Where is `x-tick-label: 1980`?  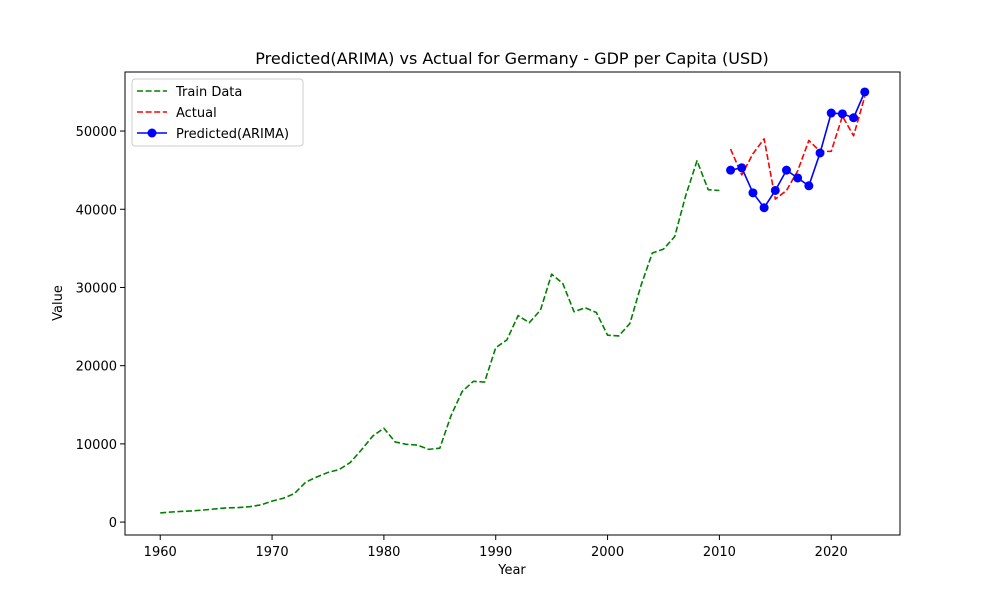 x-tick-label: 1980 is located at coordinates (383, 552).